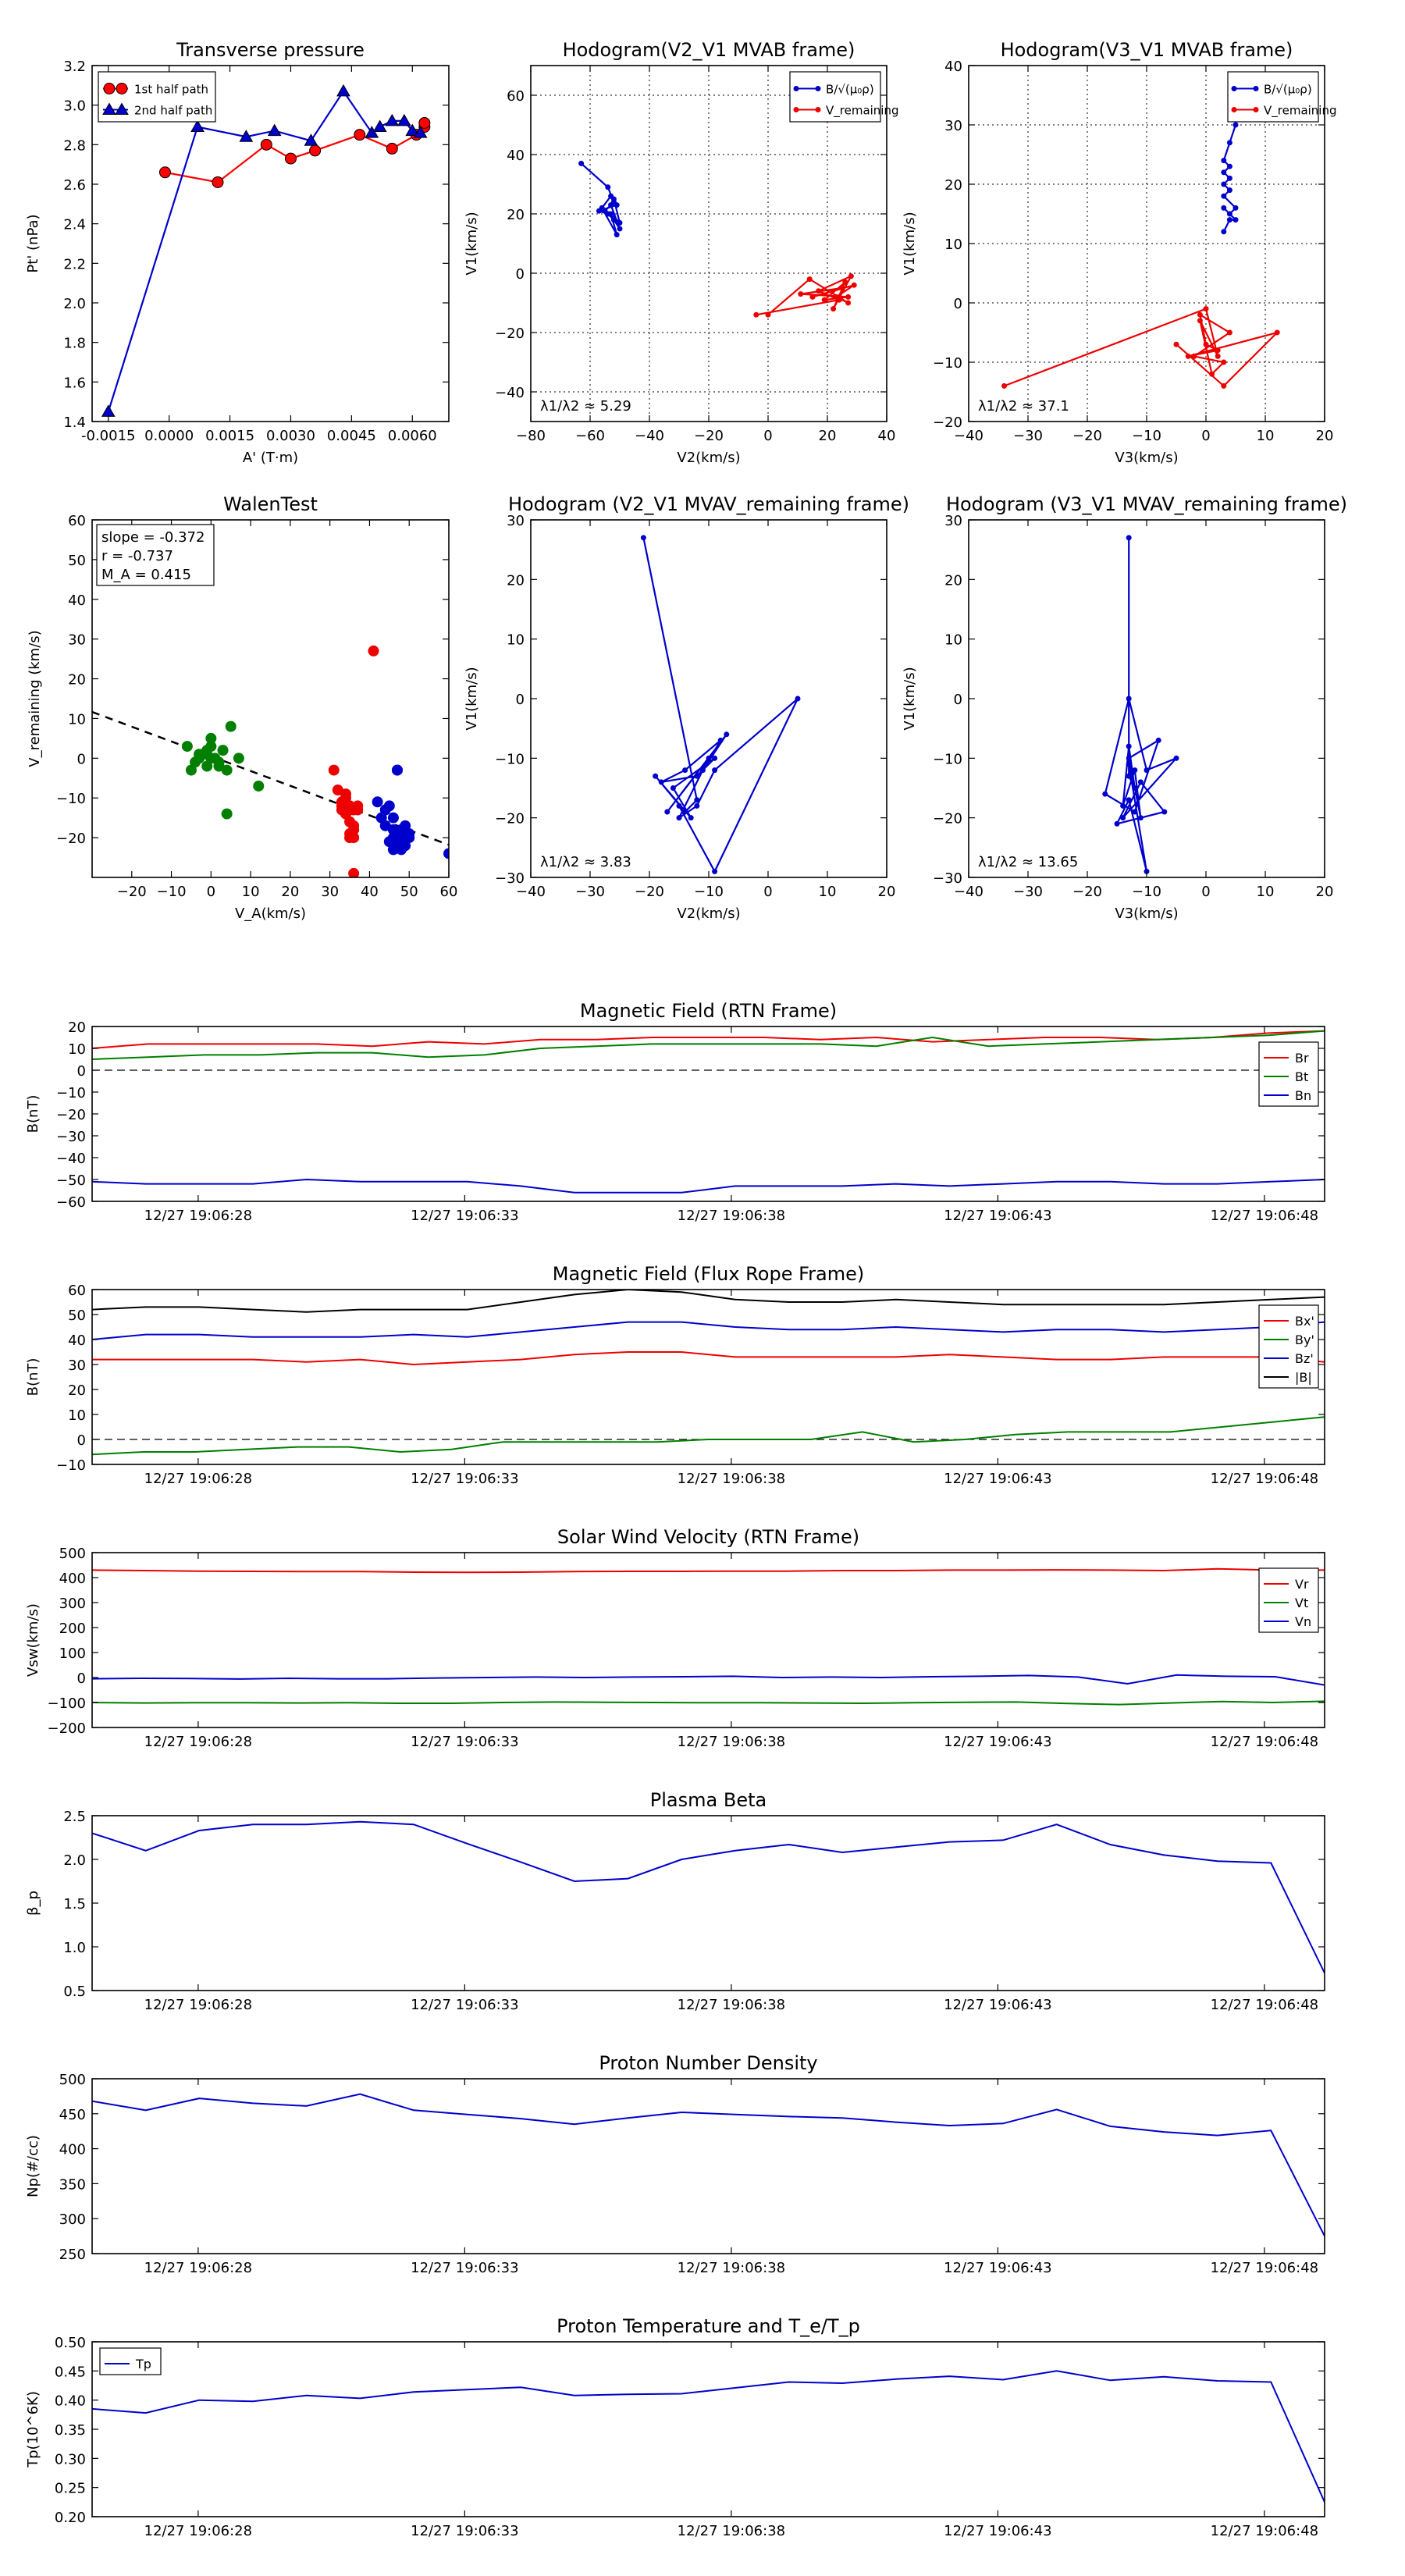 The width and height of the screenshot is (1405, 2576). Describe the element at coordinates (72, 1654) in the screenshot. I see `y-tick-label: 100` at that location.